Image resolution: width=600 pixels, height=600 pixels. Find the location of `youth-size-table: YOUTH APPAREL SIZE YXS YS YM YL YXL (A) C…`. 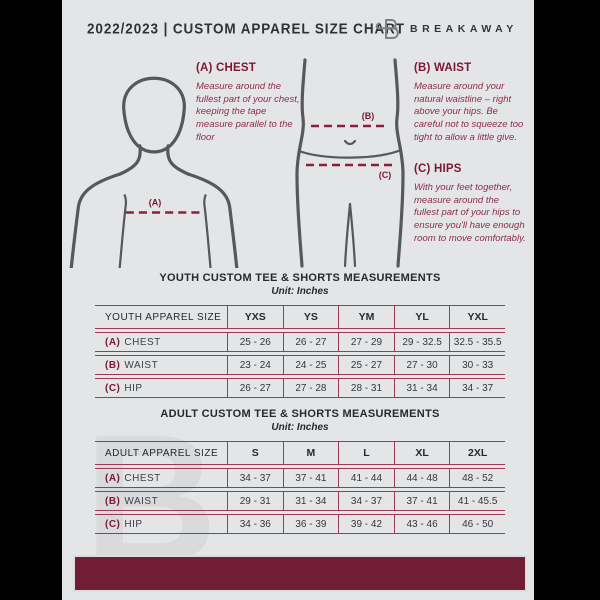

youth-size-table: YOUTH APPAREL SIZE YXS YS YM YL YXL (A) C… is located at coordinates (300, 351).